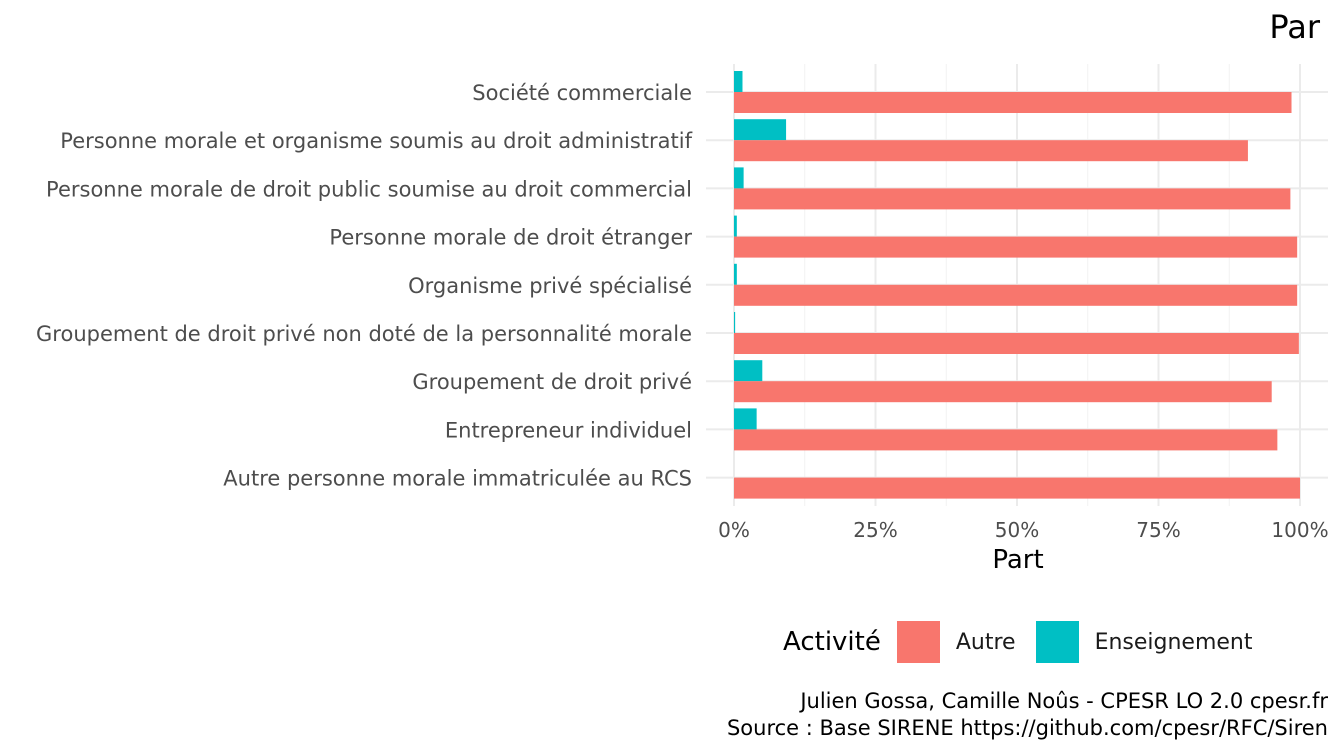 The image size is (1344, 756). What do you see at coordinates (510, 238) in the screenshot?
I see `y-axis-label: Personne morale de droit étranger` at bounding box center [510, 238].